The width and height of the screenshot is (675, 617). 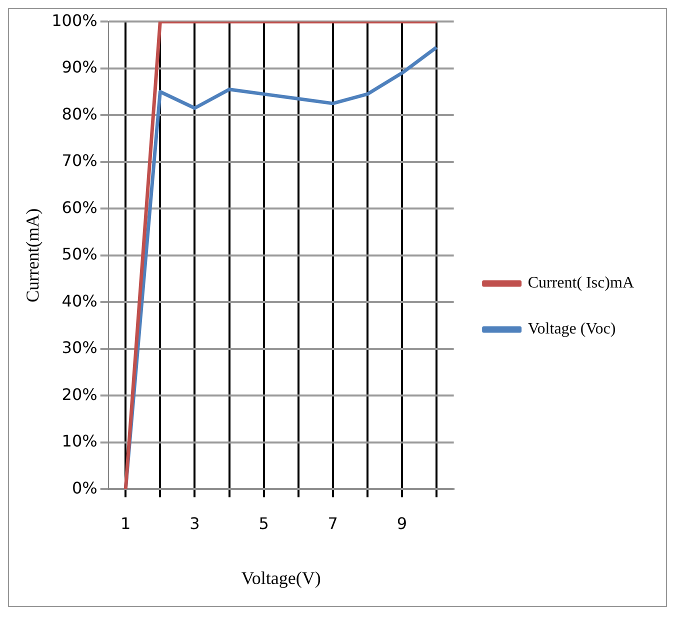 I want to click on x-tick-label: 1, so click(x=125, y=523).